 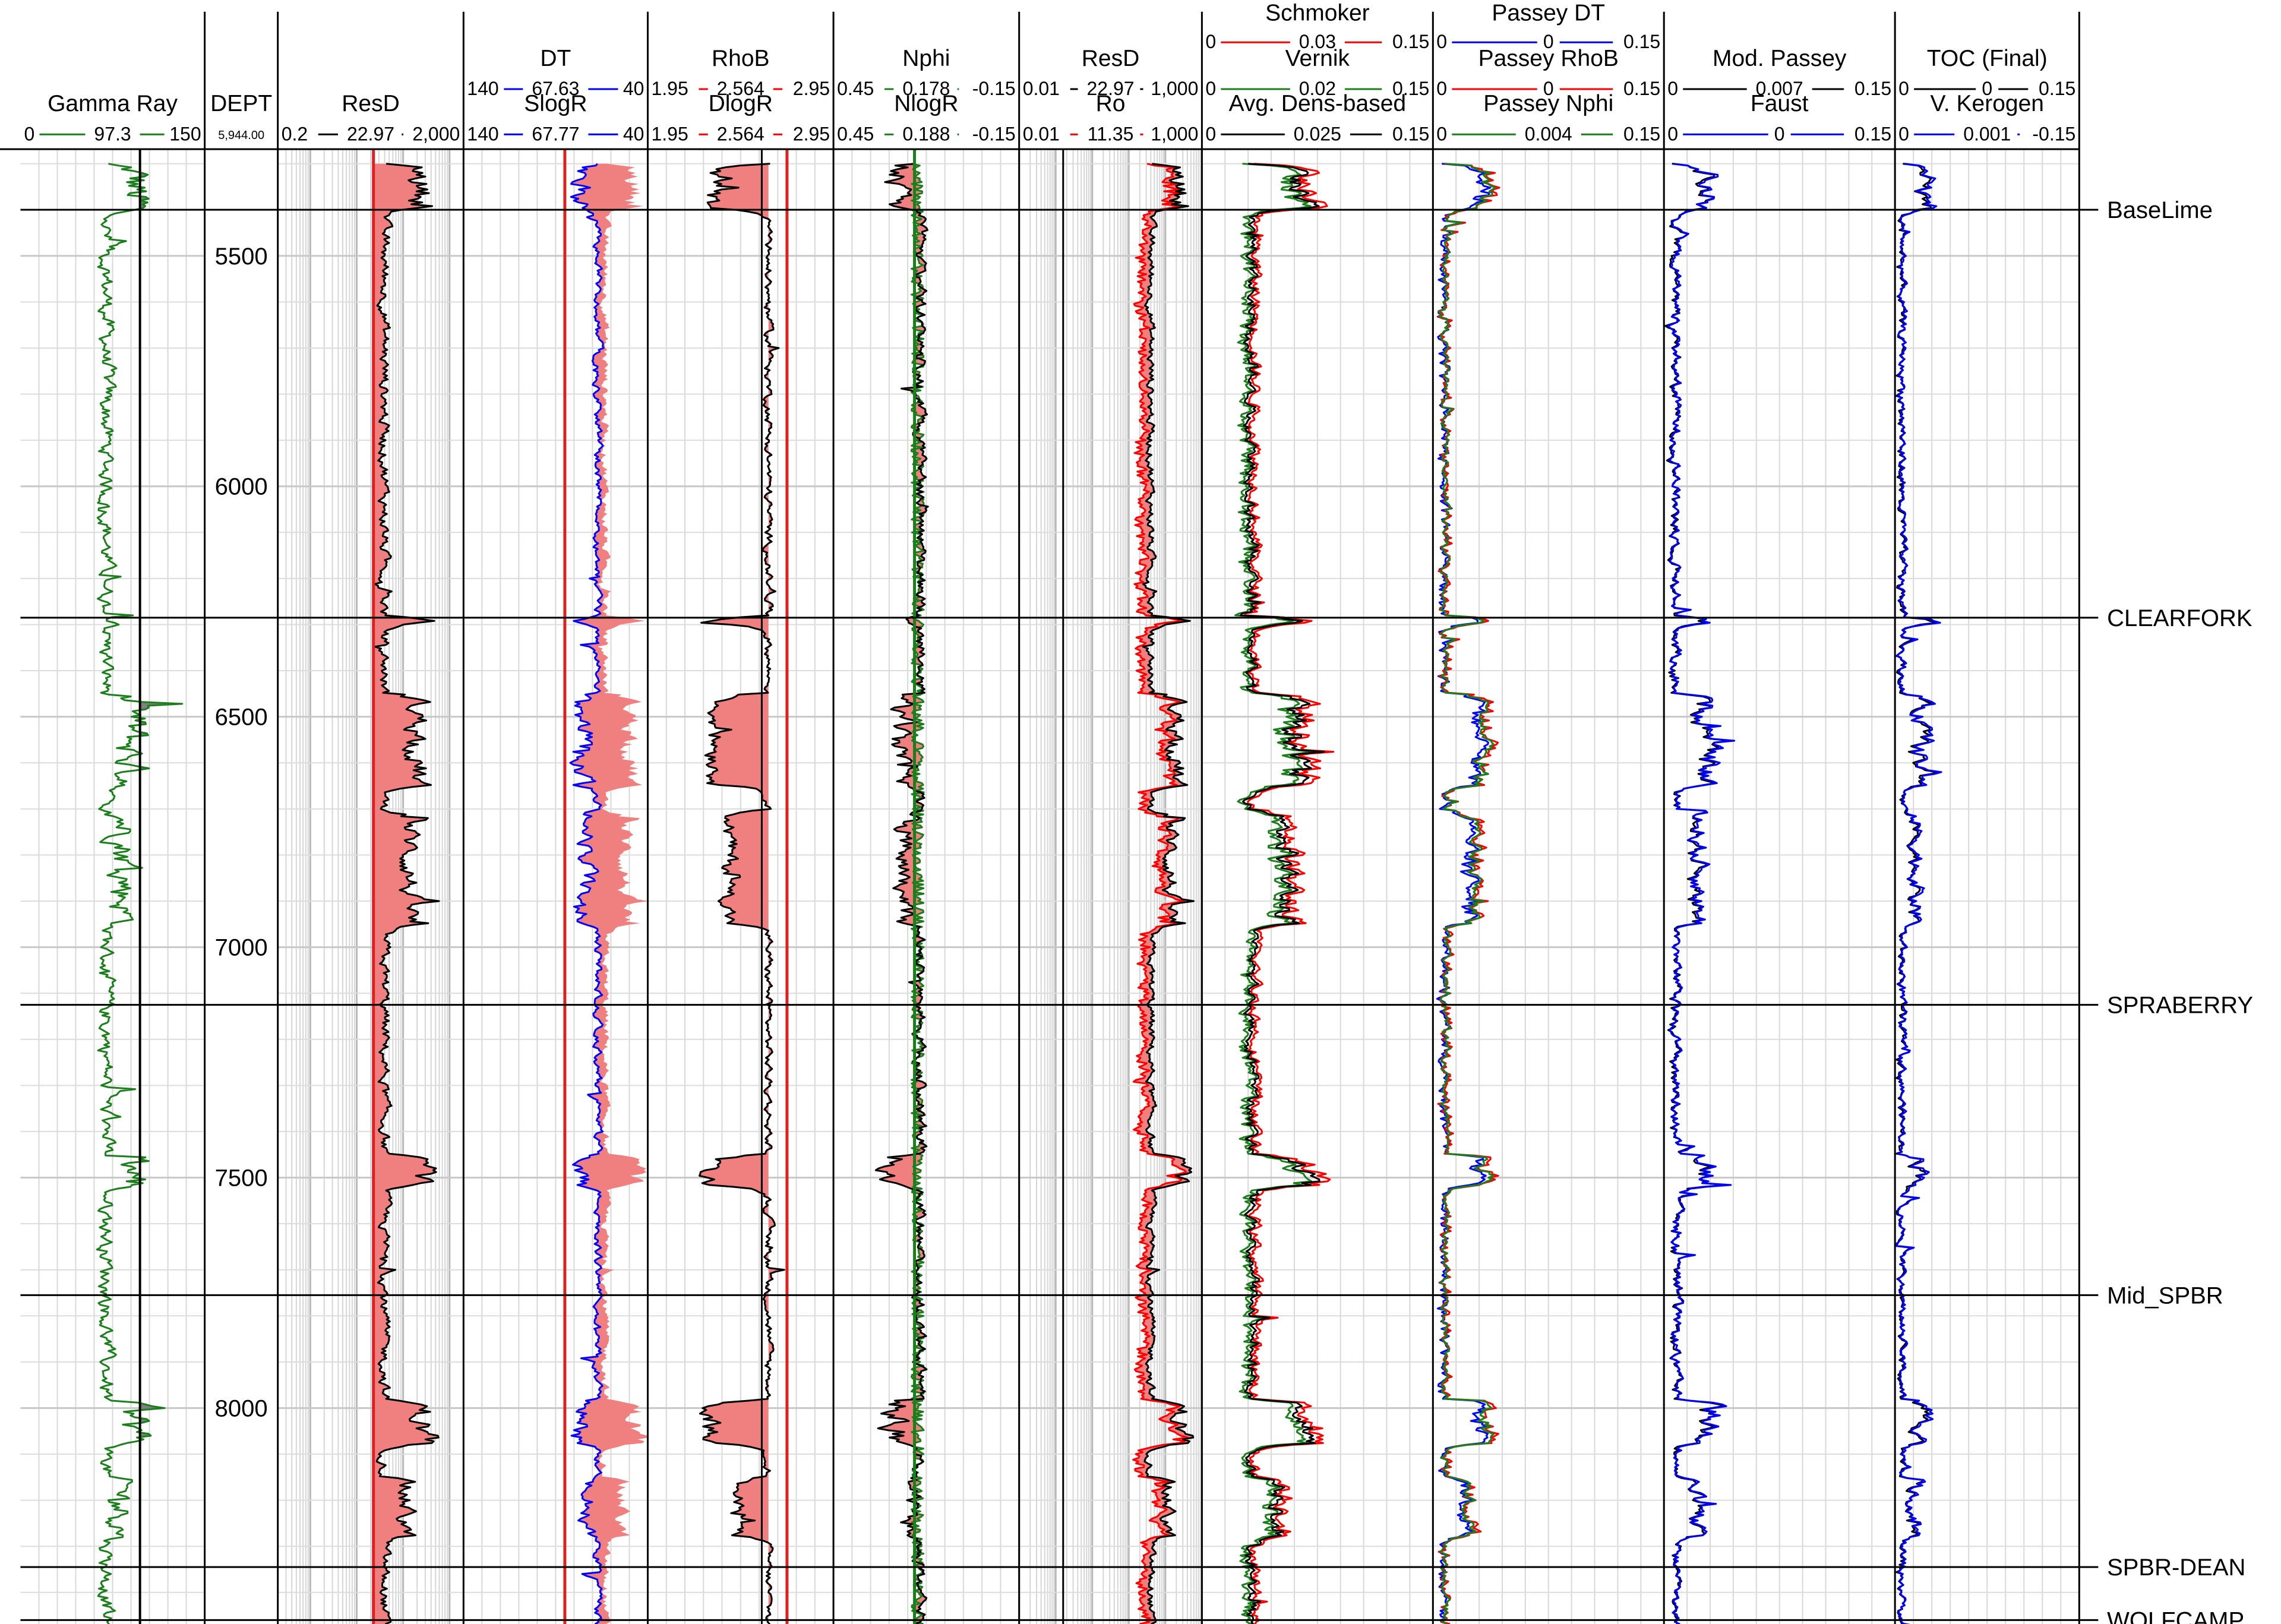 I want to click on mod-passey-curve-0-scale-max: 0.15, so click(x=1873, y=88).